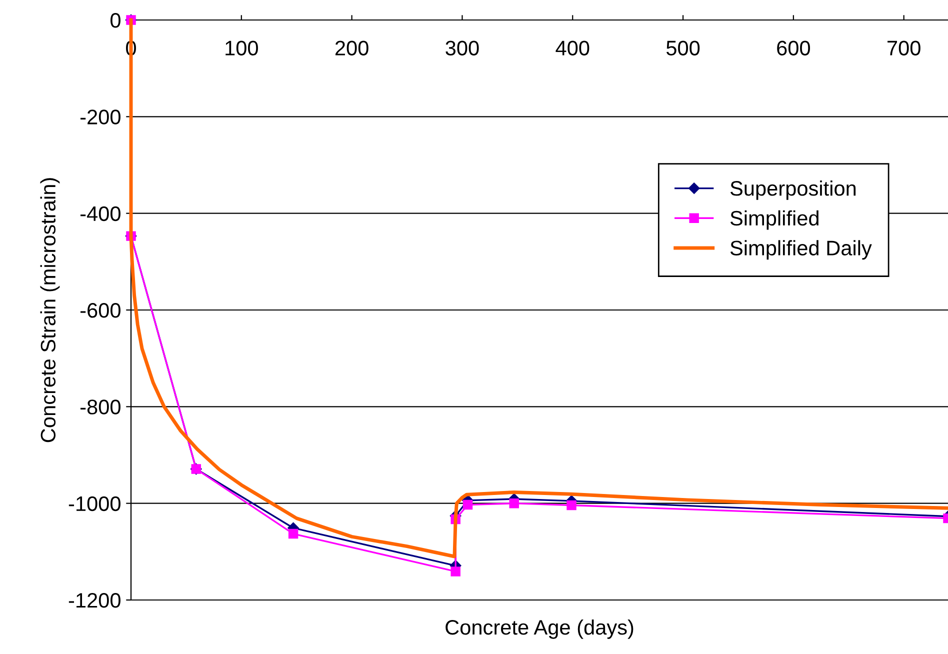 The width and height of the screenshot is (948, 654). What do you see at coordinates (793, 190) in the screenshot?
I see `legend-label: Superposition` at bounding box center [793, 190].